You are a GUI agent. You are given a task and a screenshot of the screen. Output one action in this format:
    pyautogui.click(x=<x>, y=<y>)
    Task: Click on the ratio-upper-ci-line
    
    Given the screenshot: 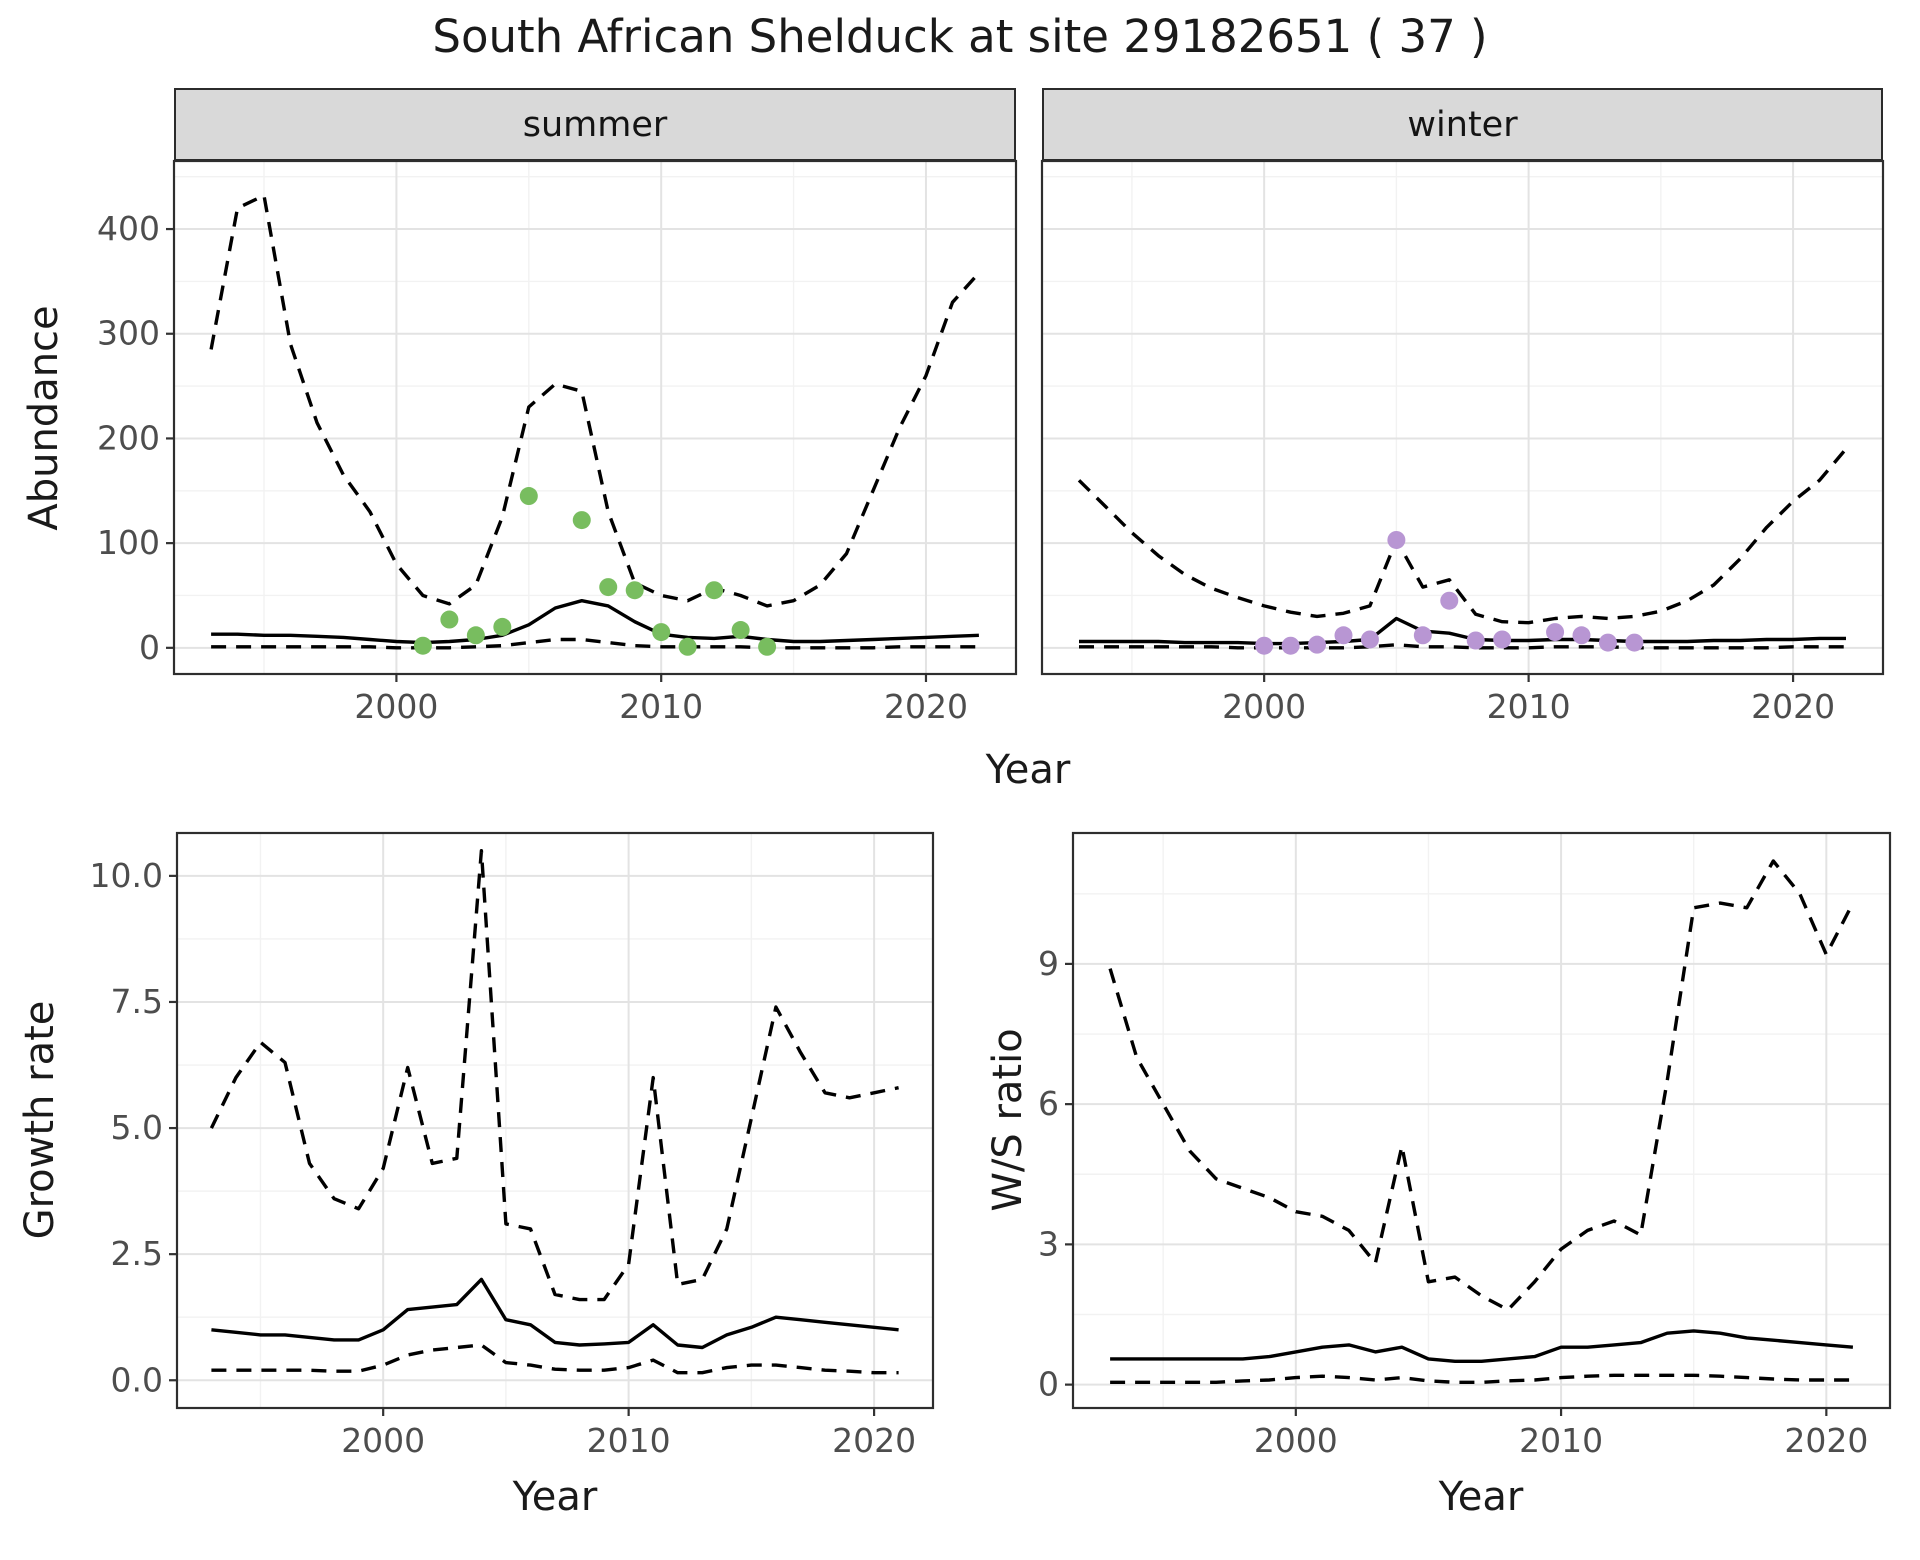 What is the action you would take?
    pyautogui.click(x=1481, y=1085)
    